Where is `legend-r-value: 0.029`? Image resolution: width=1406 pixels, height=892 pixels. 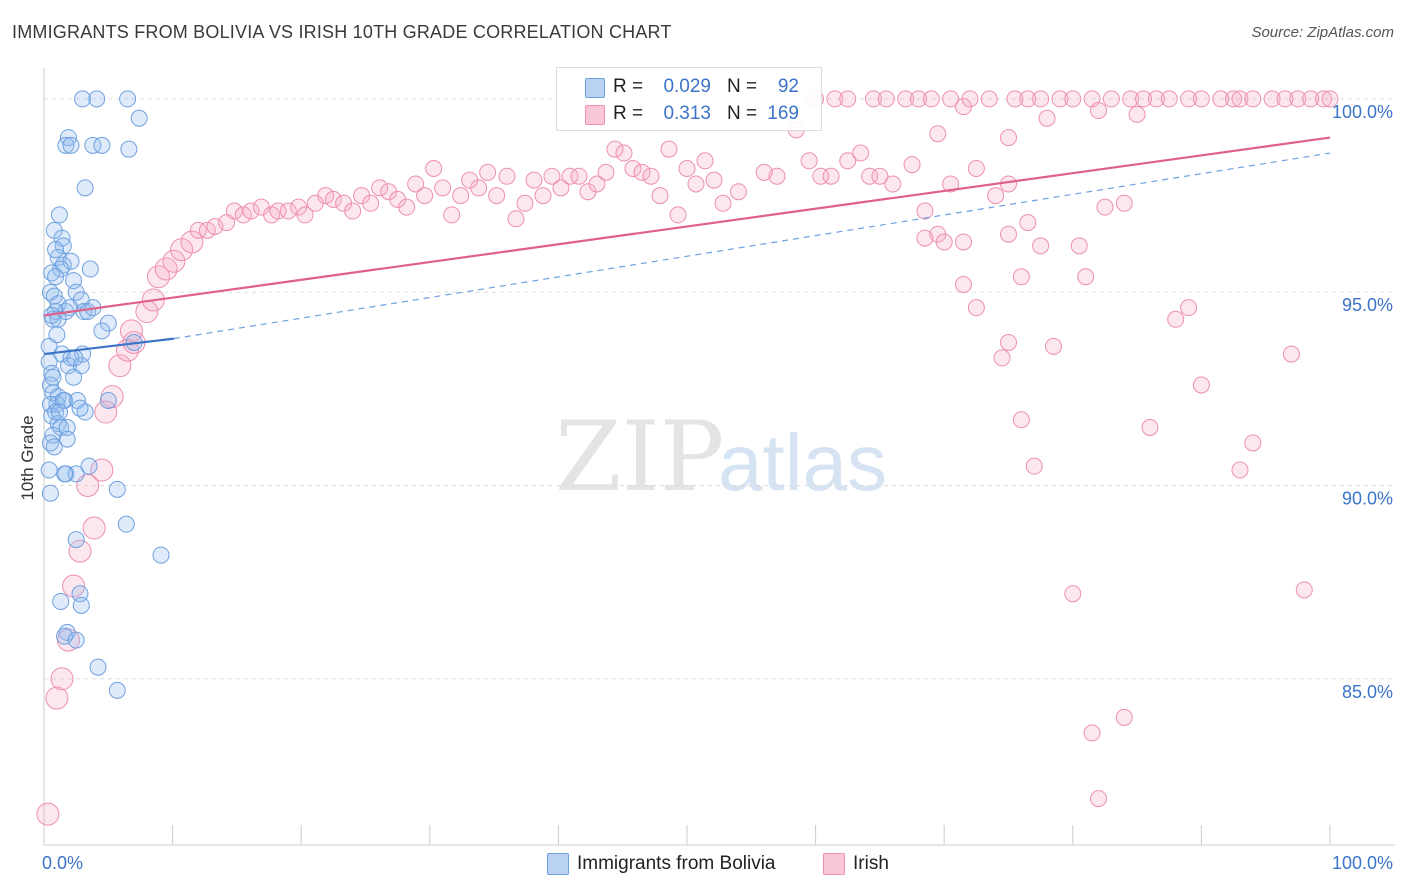
legend-r-value: 0.029 is located at coordinates (687, 86).